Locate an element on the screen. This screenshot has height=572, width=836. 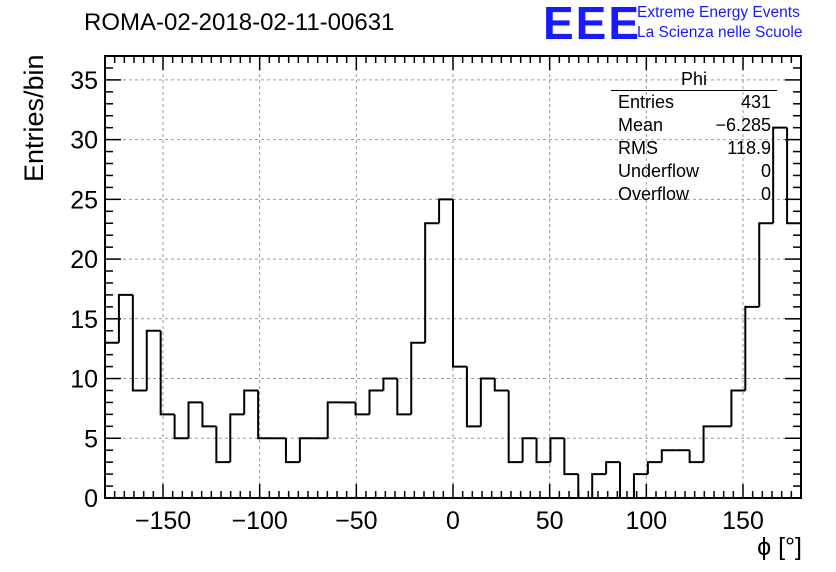
y-axis-label: Entries/bin is located at coordinates (34, 118).